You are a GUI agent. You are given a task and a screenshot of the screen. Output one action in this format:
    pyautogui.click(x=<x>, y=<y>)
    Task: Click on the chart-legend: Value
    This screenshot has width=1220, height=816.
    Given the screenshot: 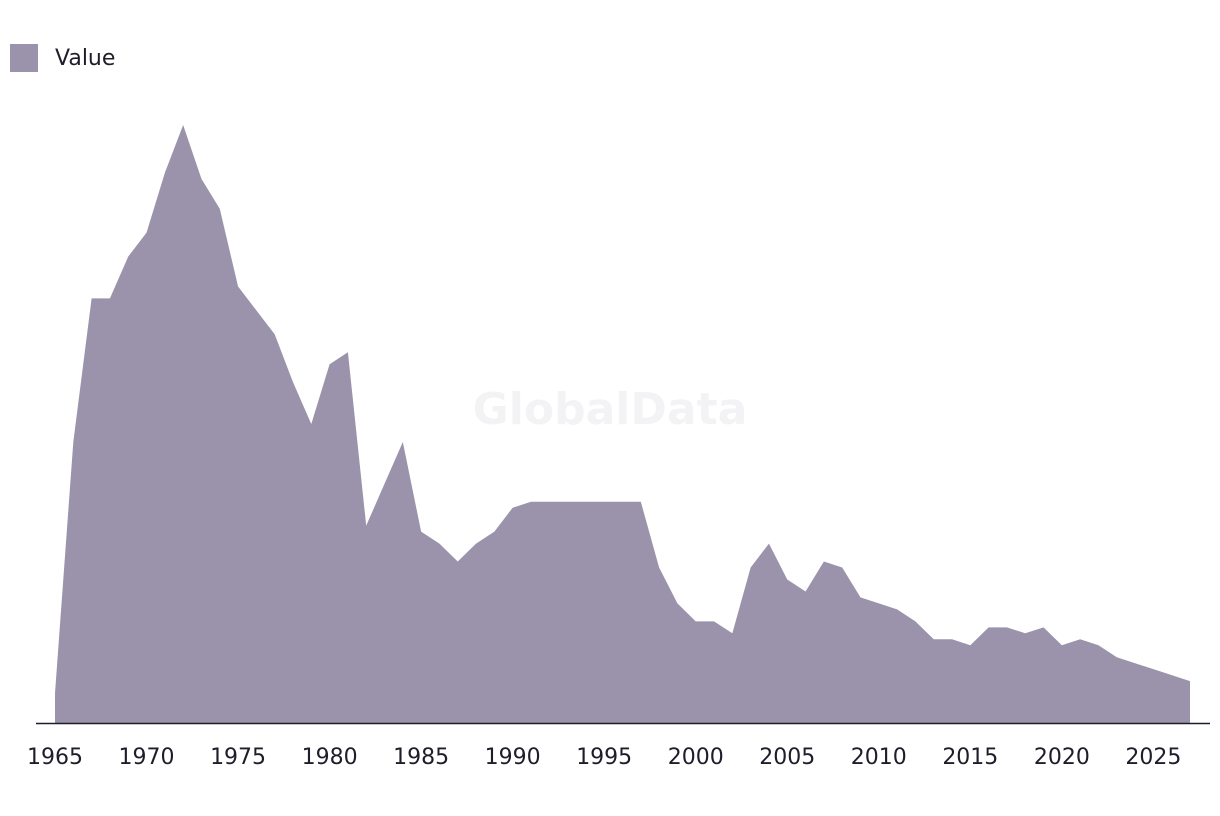 What is the action you would take?
    pyautogui.click(x=62, y=58)
    